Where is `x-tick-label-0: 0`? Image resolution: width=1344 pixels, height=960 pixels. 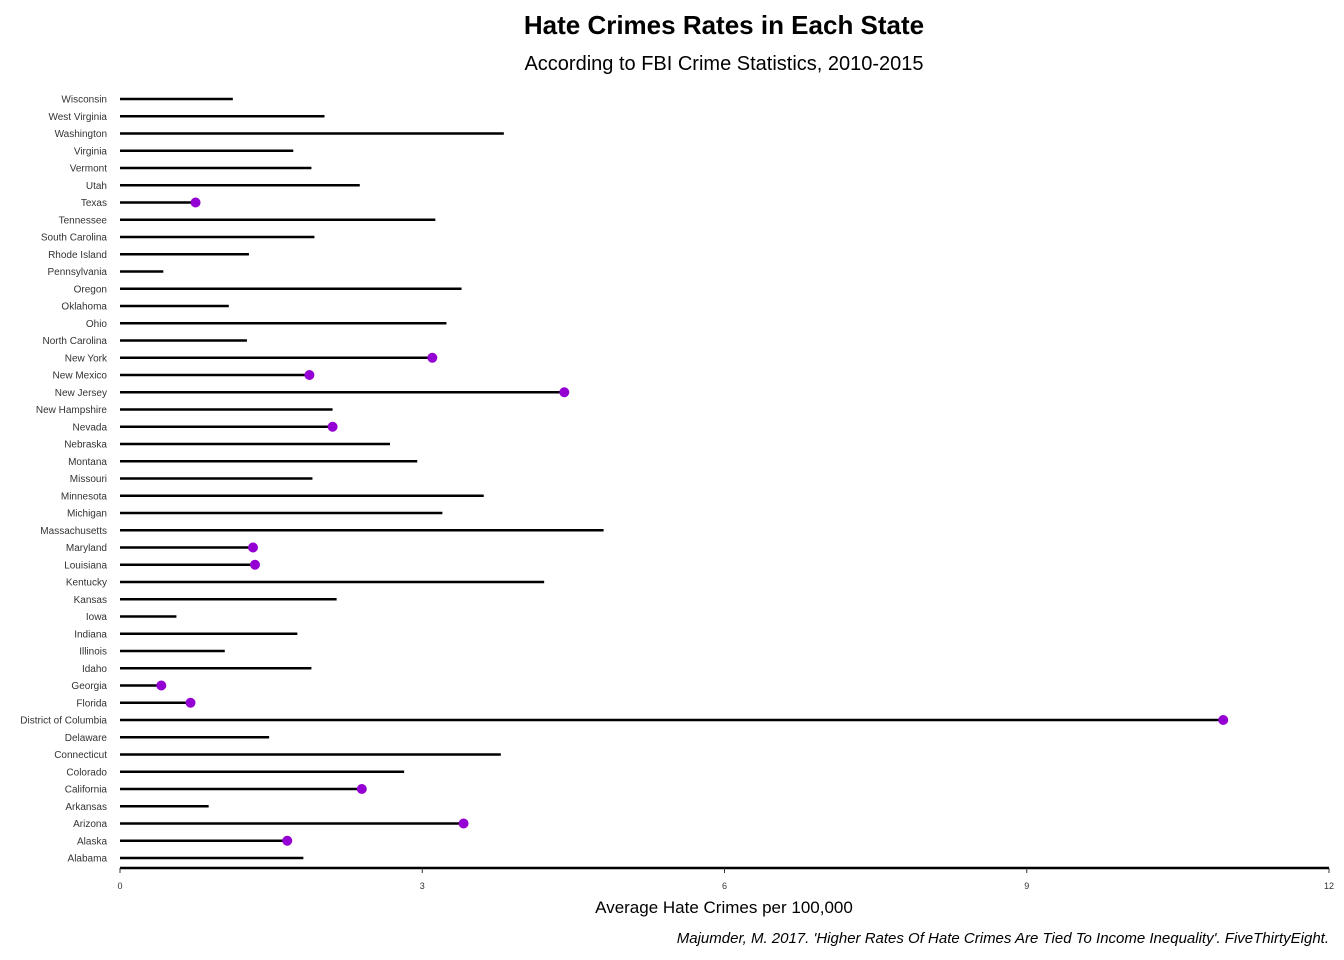 x-tick-label-0: 0 is located at coordinates (119, 886).